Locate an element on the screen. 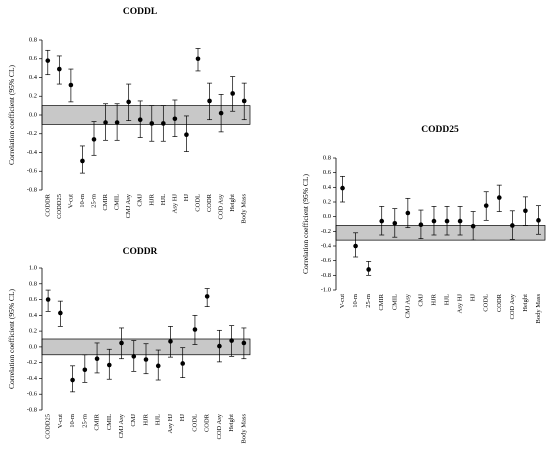  chart-title: CODD25 is located at coordinates (440, 130).